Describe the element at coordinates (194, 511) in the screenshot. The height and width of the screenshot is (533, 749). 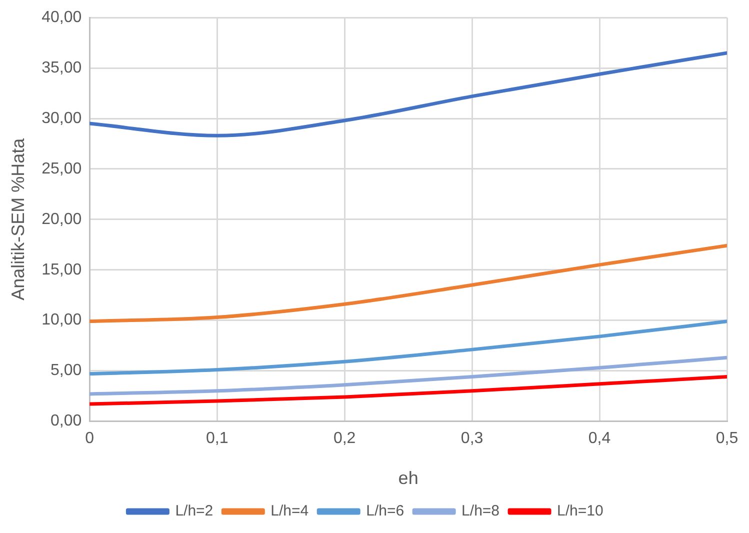
I see `legend-label: L/h=2` at that location.